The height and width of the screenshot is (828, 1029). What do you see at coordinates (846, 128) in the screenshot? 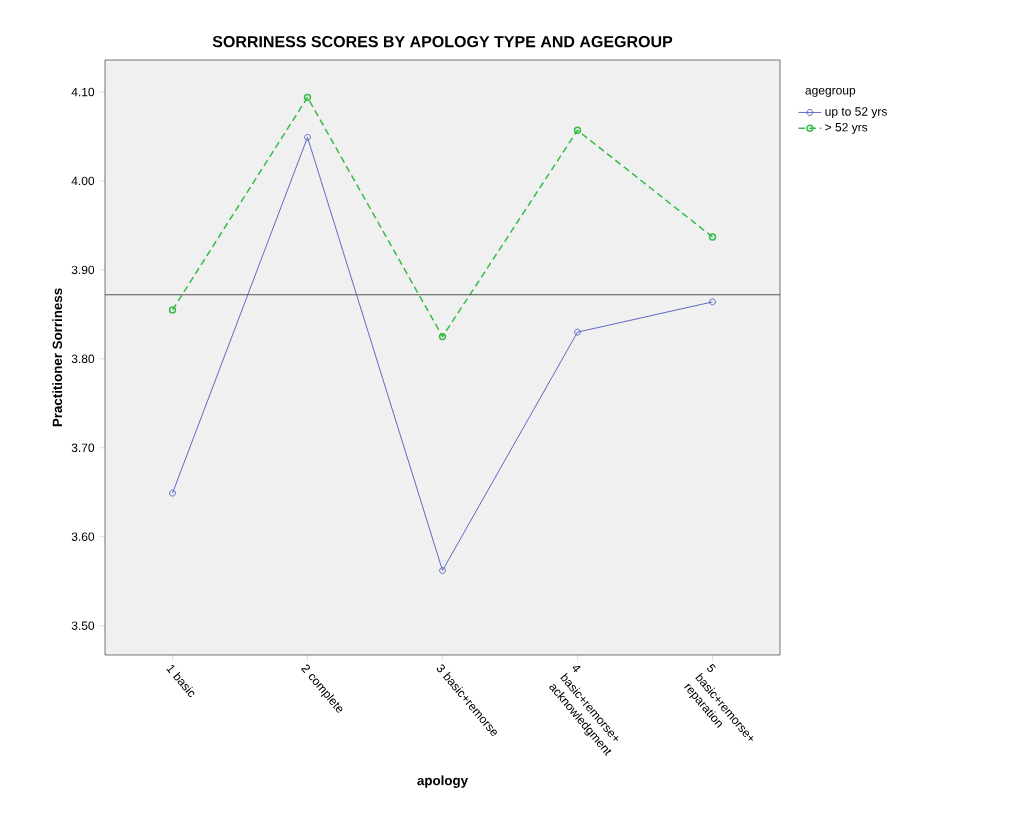
I see `legend-label: > 52 yrs` at bounding box center [846, 128].